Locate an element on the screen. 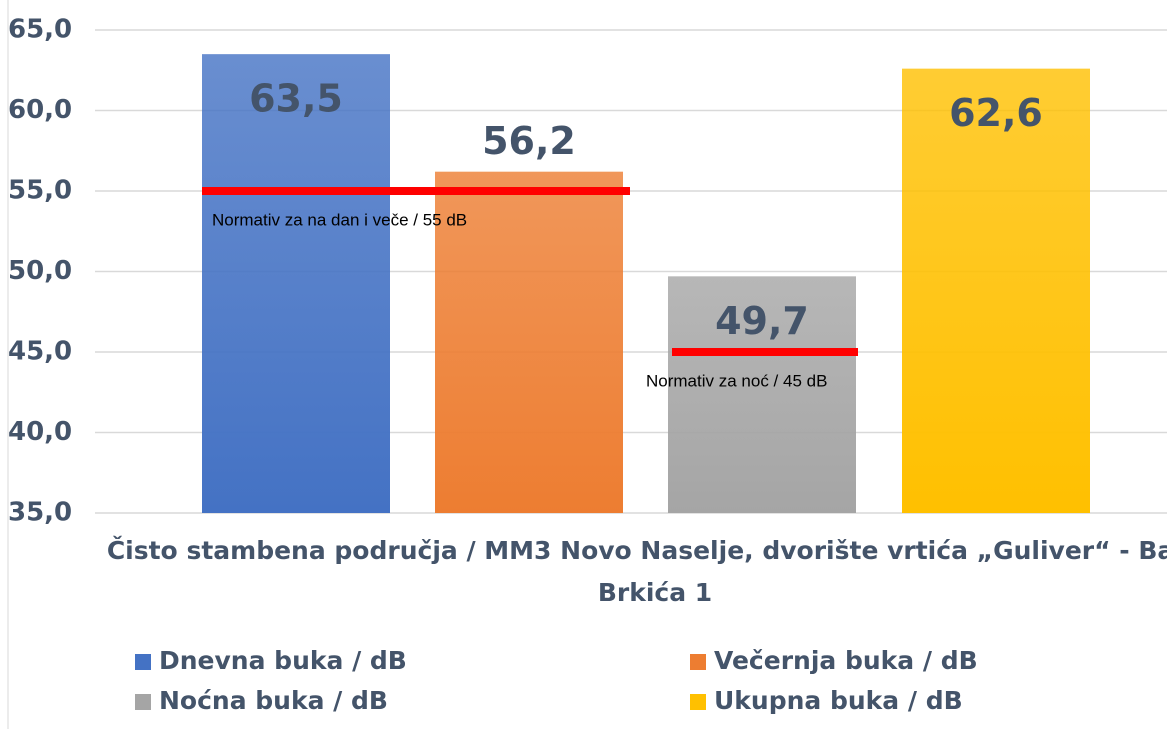  legend-label: Dnevna buka / dB is located at coordinates (283, 660).